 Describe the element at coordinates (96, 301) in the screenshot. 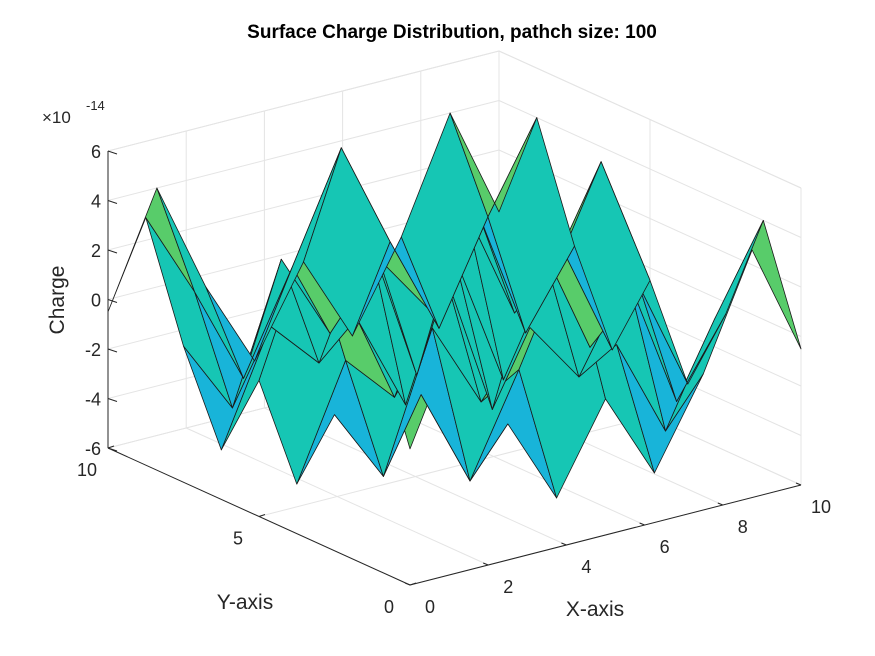

I see `z-tick-label: 0` at that location.